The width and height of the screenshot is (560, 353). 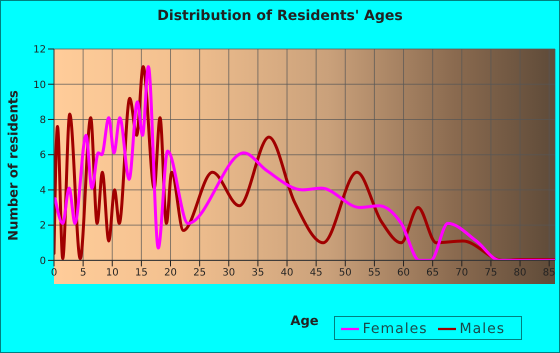 What do you see at coordinates (433, 272) in the screenshot?
I see `x-tick-label: 65` at bounding box center [433, 272].